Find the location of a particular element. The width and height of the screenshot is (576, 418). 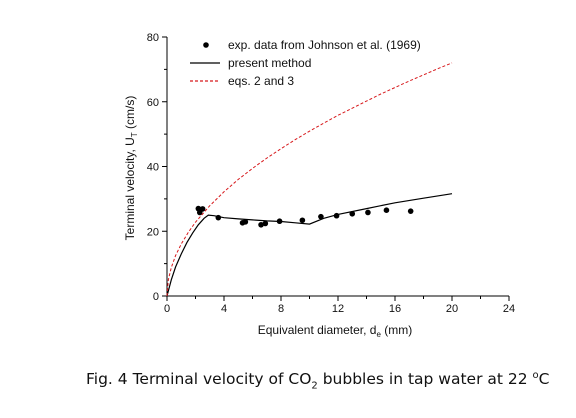

x-tick-label: 0 is located at coordinates (167, 309).